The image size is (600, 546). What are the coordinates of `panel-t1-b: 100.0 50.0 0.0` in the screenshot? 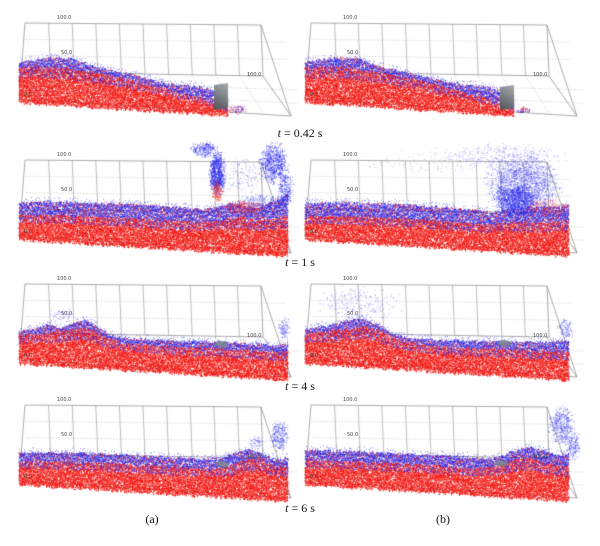 It's located at (441, 199).